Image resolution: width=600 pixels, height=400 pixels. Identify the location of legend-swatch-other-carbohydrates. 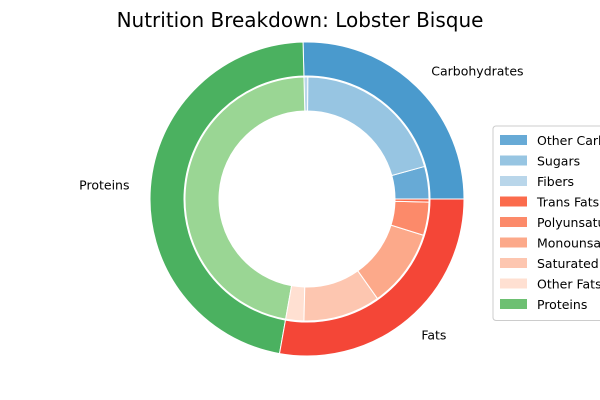
(513, 140).